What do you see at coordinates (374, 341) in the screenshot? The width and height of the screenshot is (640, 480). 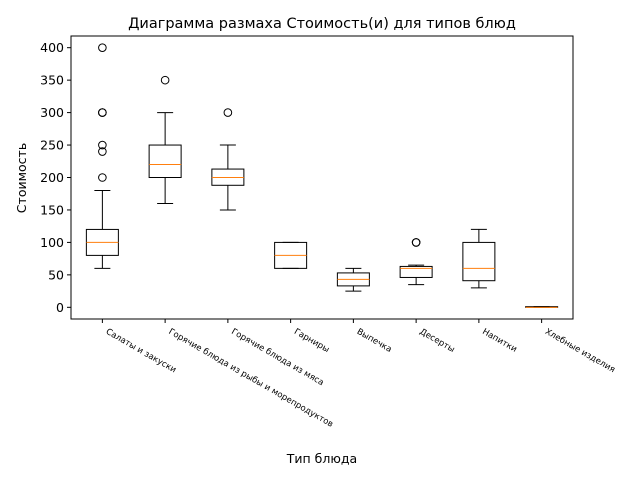 I see `x-tick-label: Выпечка` at bounding box center [374, 341].